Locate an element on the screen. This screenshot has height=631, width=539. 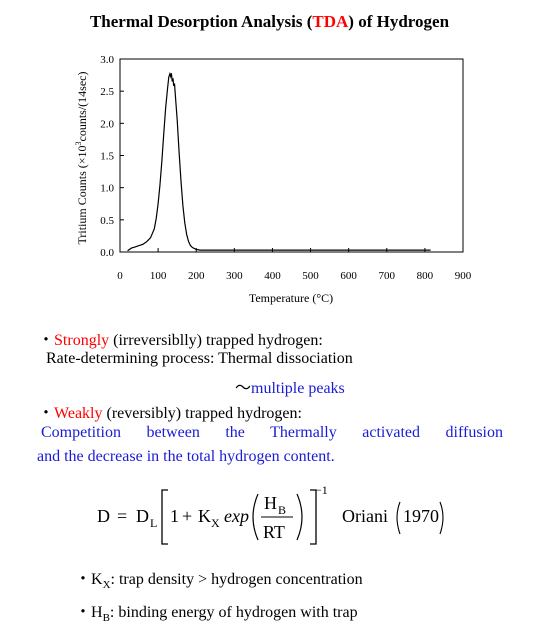
ref-left-paren is located at coordinates (398, 518).